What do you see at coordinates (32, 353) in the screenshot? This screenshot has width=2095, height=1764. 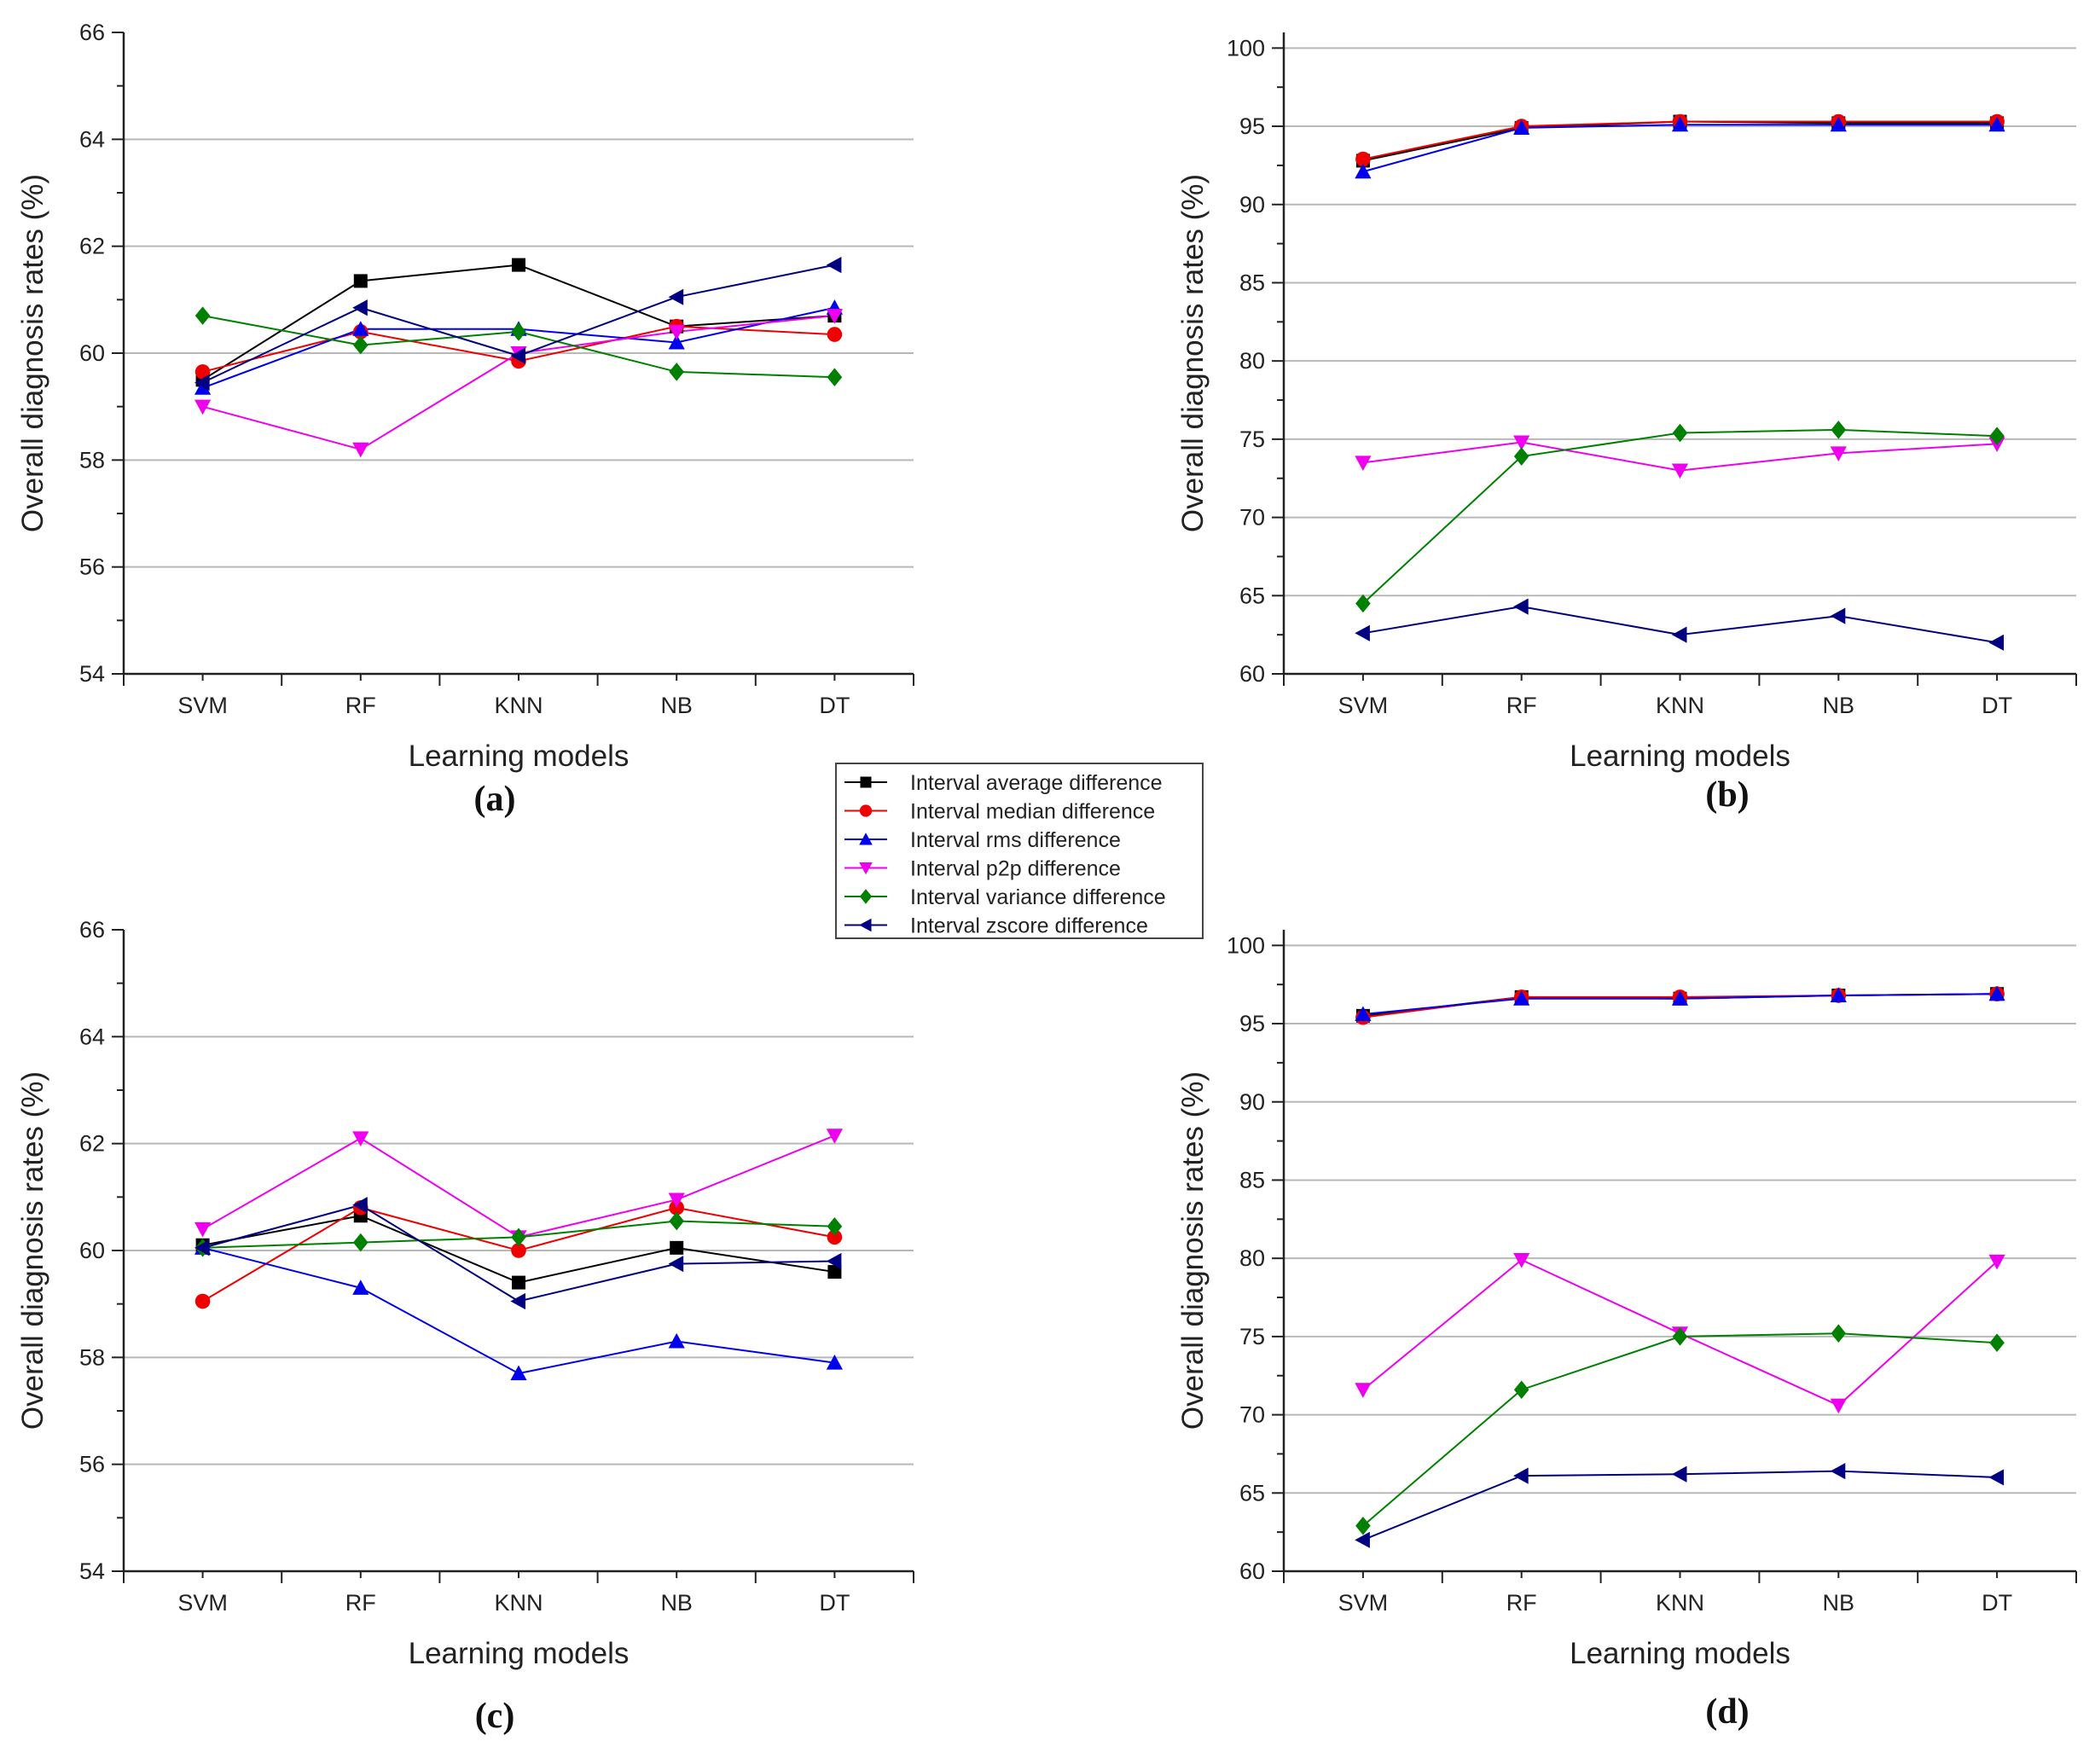 I see `y-axis-title: Overall diagnosis rates (%)` at bounding box center [32, 353].